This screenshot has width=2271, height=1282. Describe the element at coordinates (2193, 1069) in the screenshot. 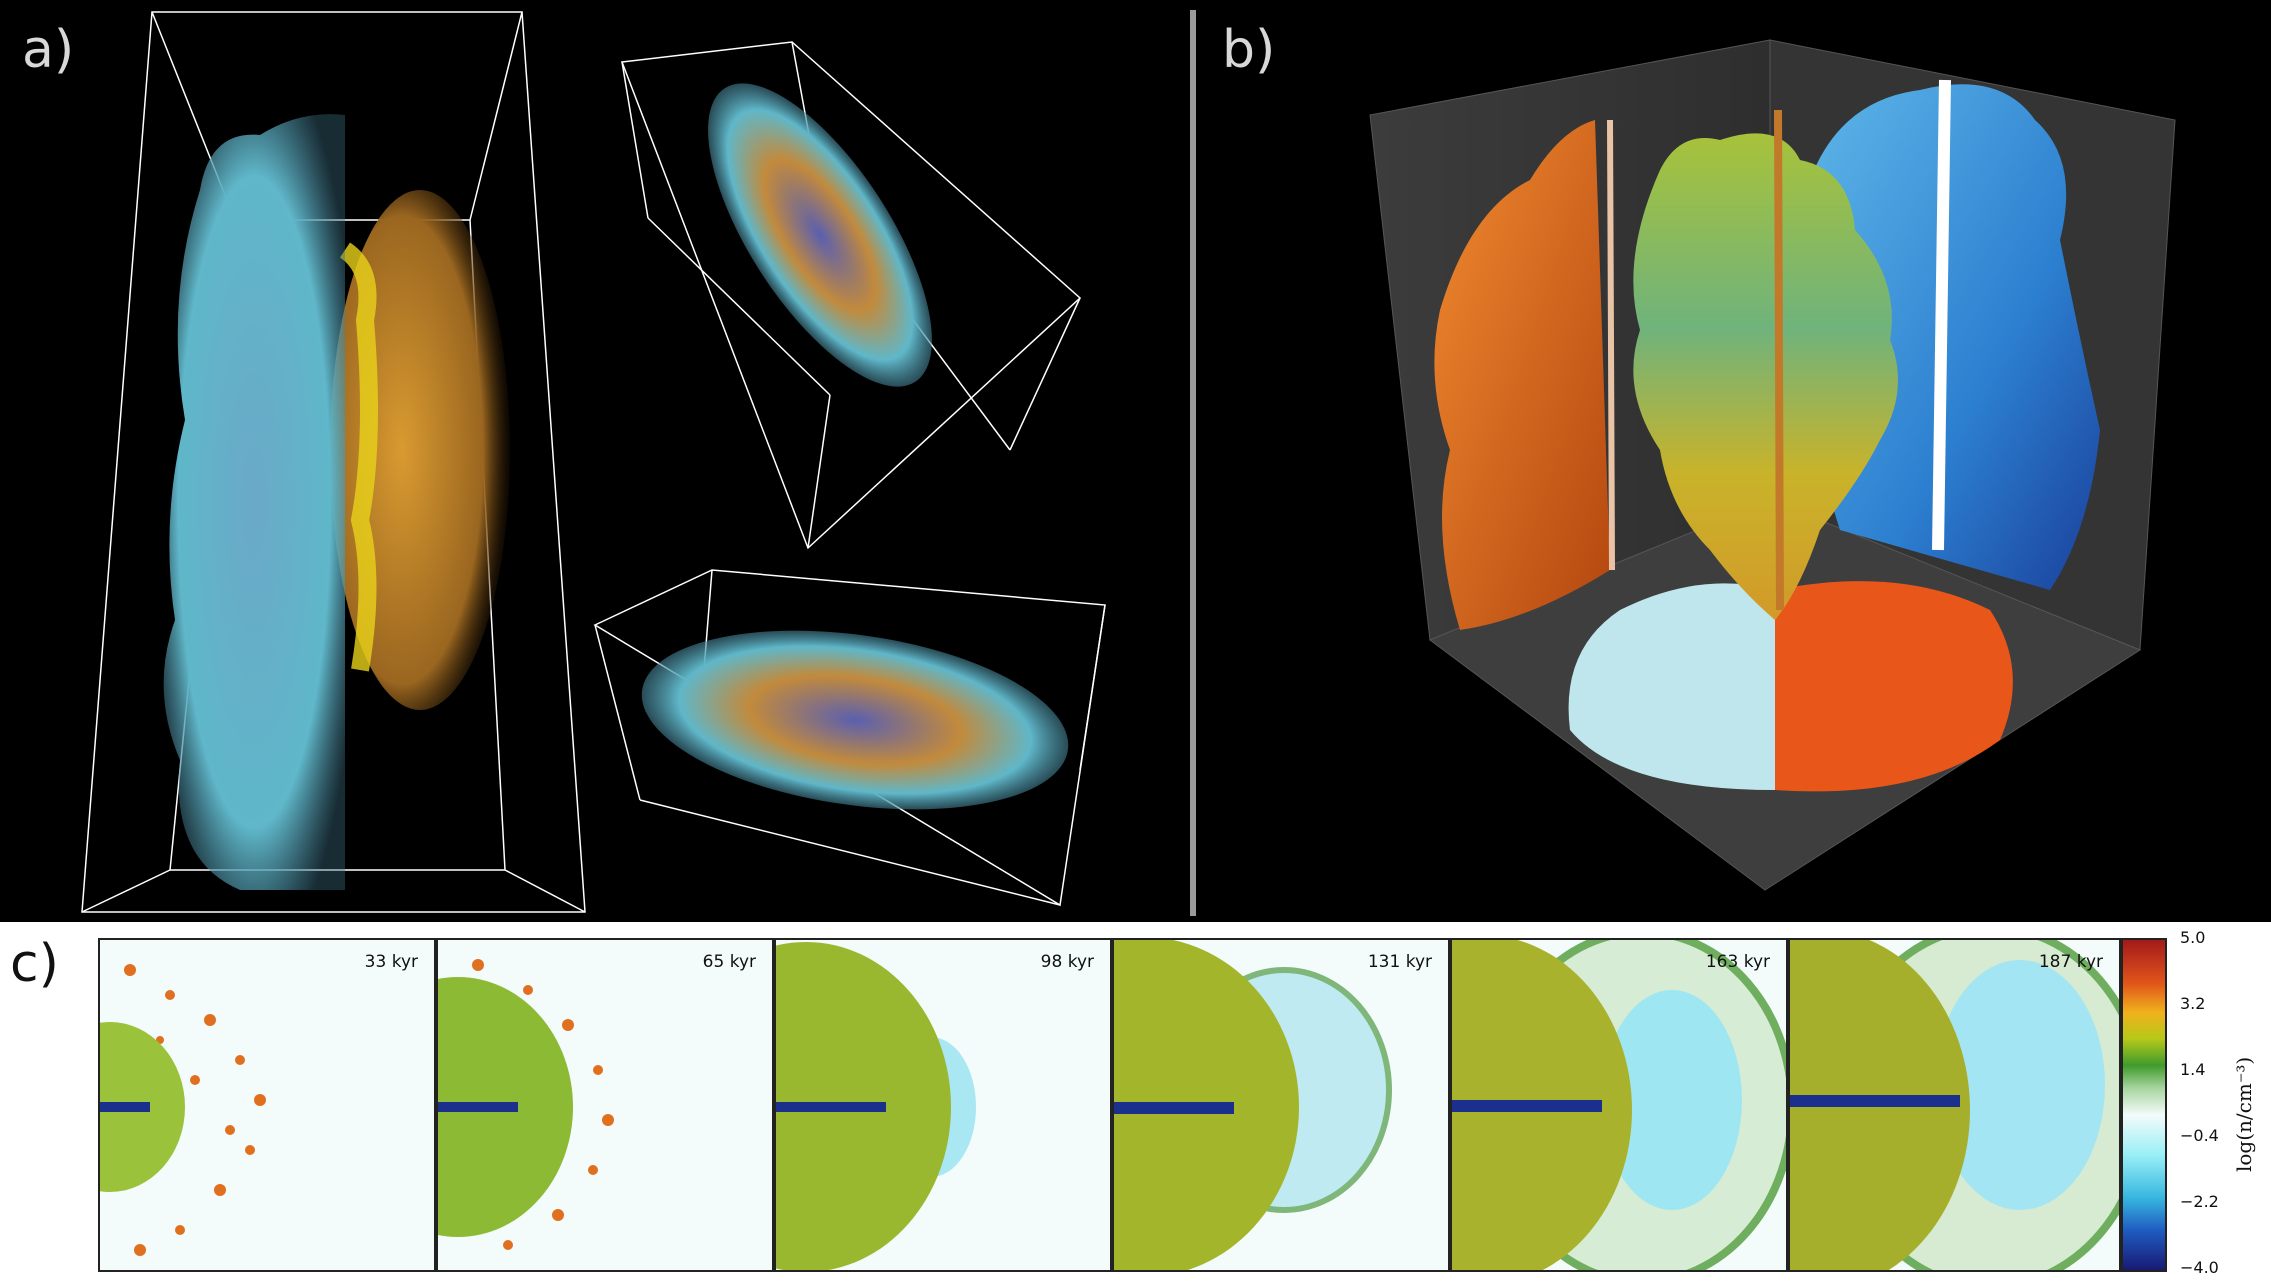

I see `colorbar-tick-2: 1.4` at that location.